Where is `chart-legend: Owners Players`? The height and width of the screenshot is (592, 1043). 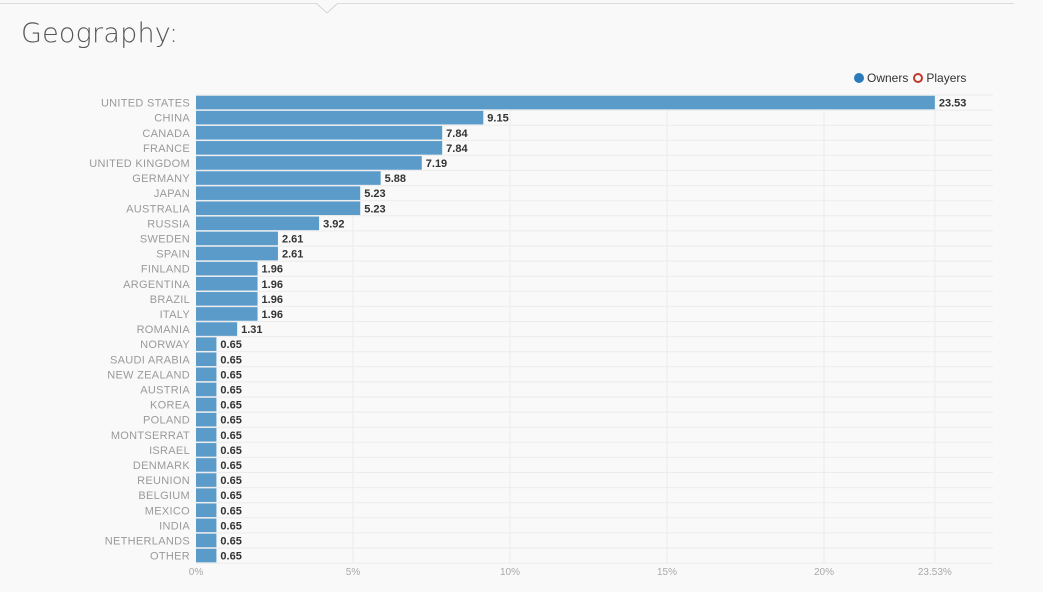 chart-legend: Owners Players is located at coordinates (912, 78).